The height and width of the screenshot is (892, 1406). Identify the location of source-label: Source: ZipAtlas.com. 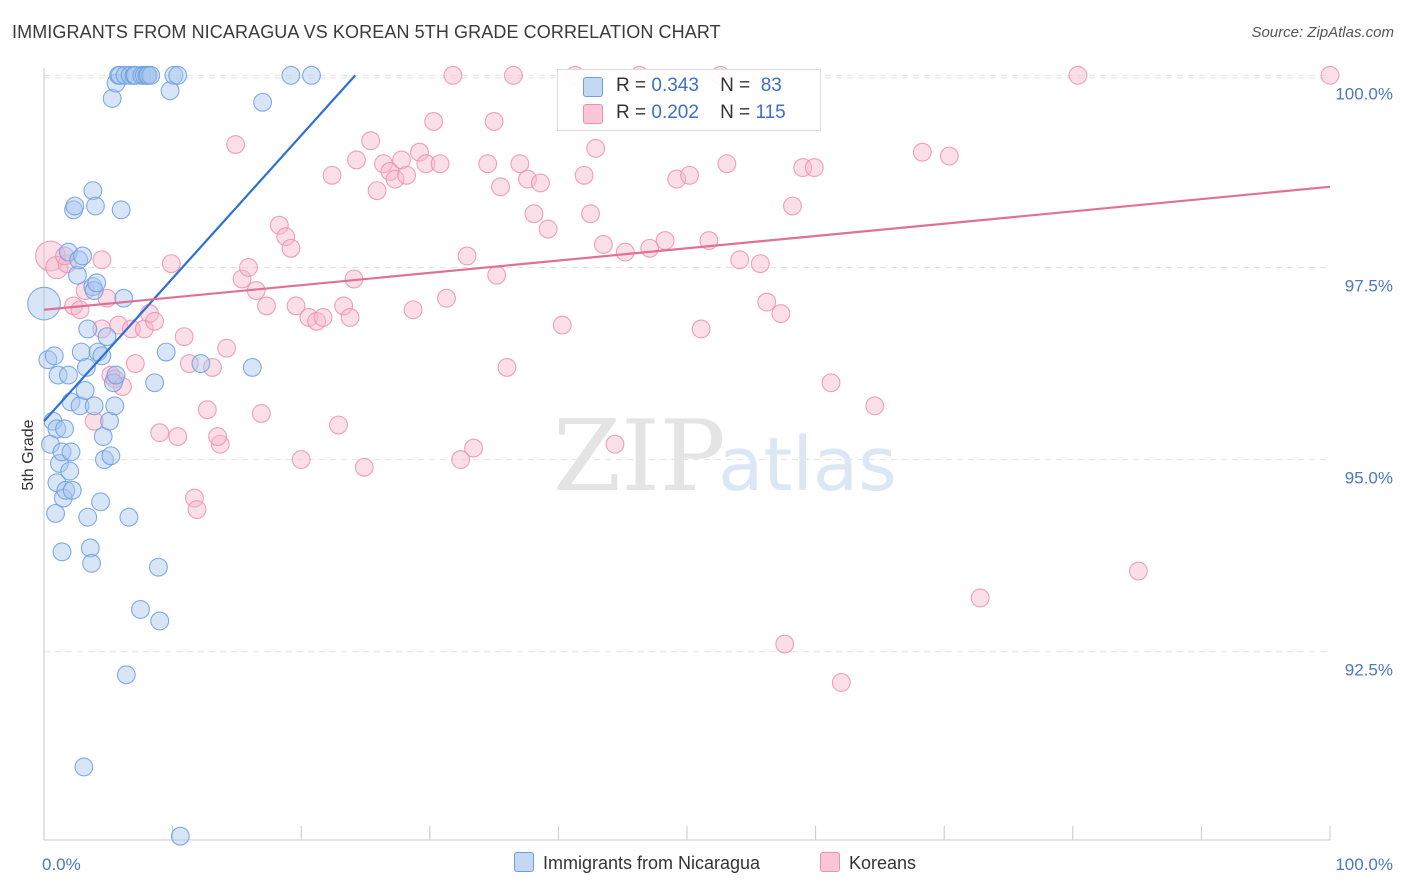
(1322, 32).